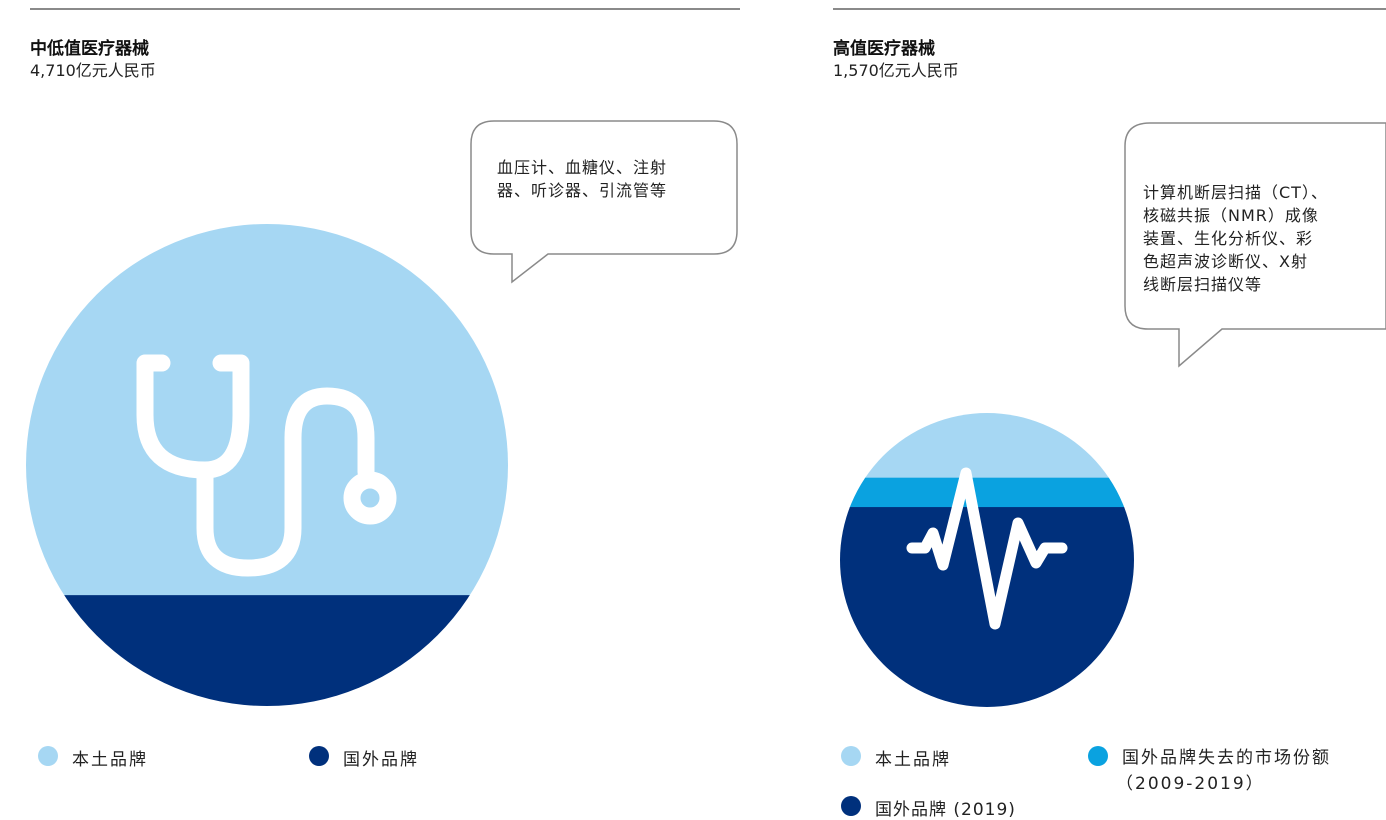 The width and height of the screenshot is (1386, 820). What do you see at coordinates (1225, 261) in the screenshot?
I see `right-bubble-line: 色超声波诊断仪、X射` at bounding box center [1225, 261].